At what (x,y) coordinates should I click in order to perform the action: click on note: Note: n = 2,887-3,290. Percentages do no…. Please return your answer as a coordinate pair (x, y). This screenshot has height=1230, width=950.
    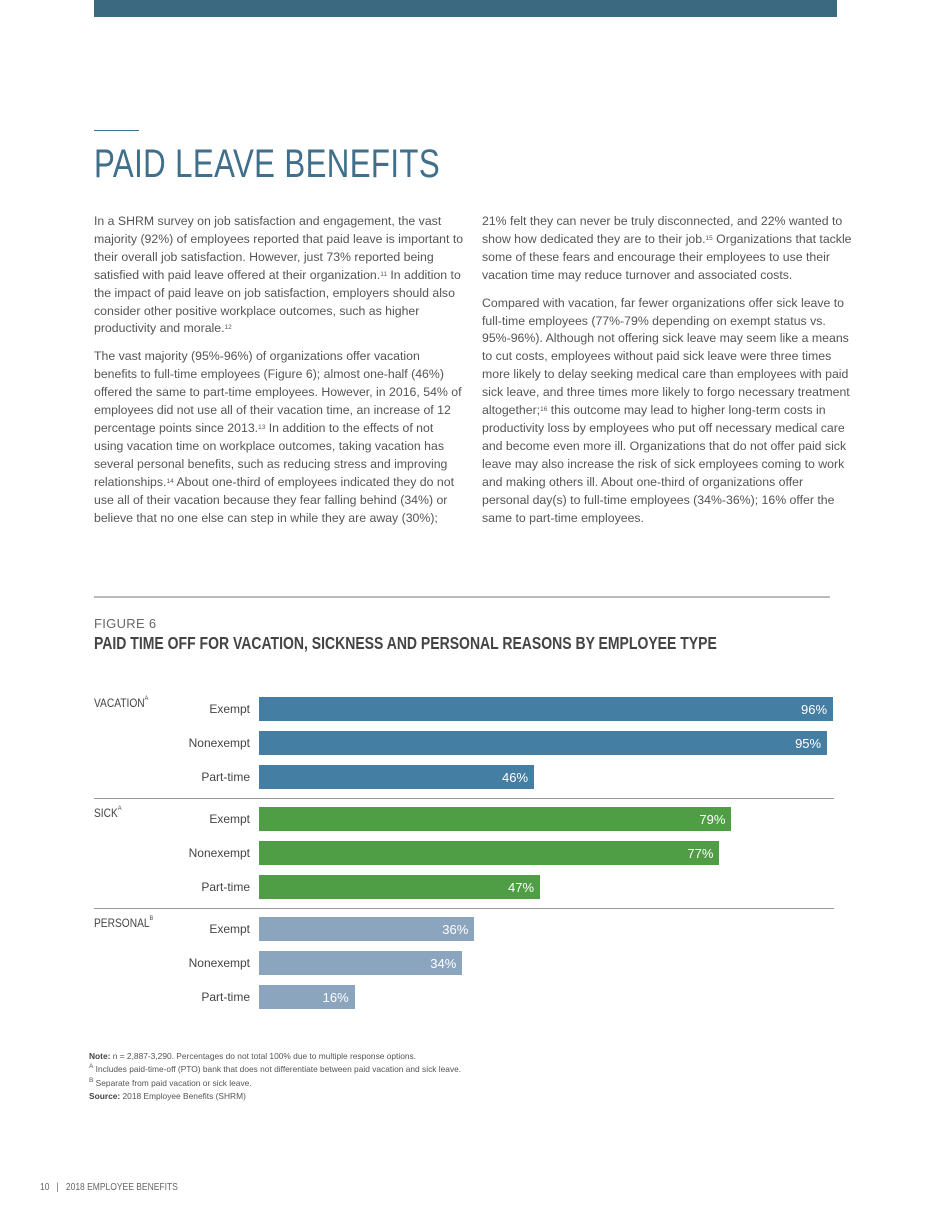
    Looking at the image, I should click on (252, 1056).